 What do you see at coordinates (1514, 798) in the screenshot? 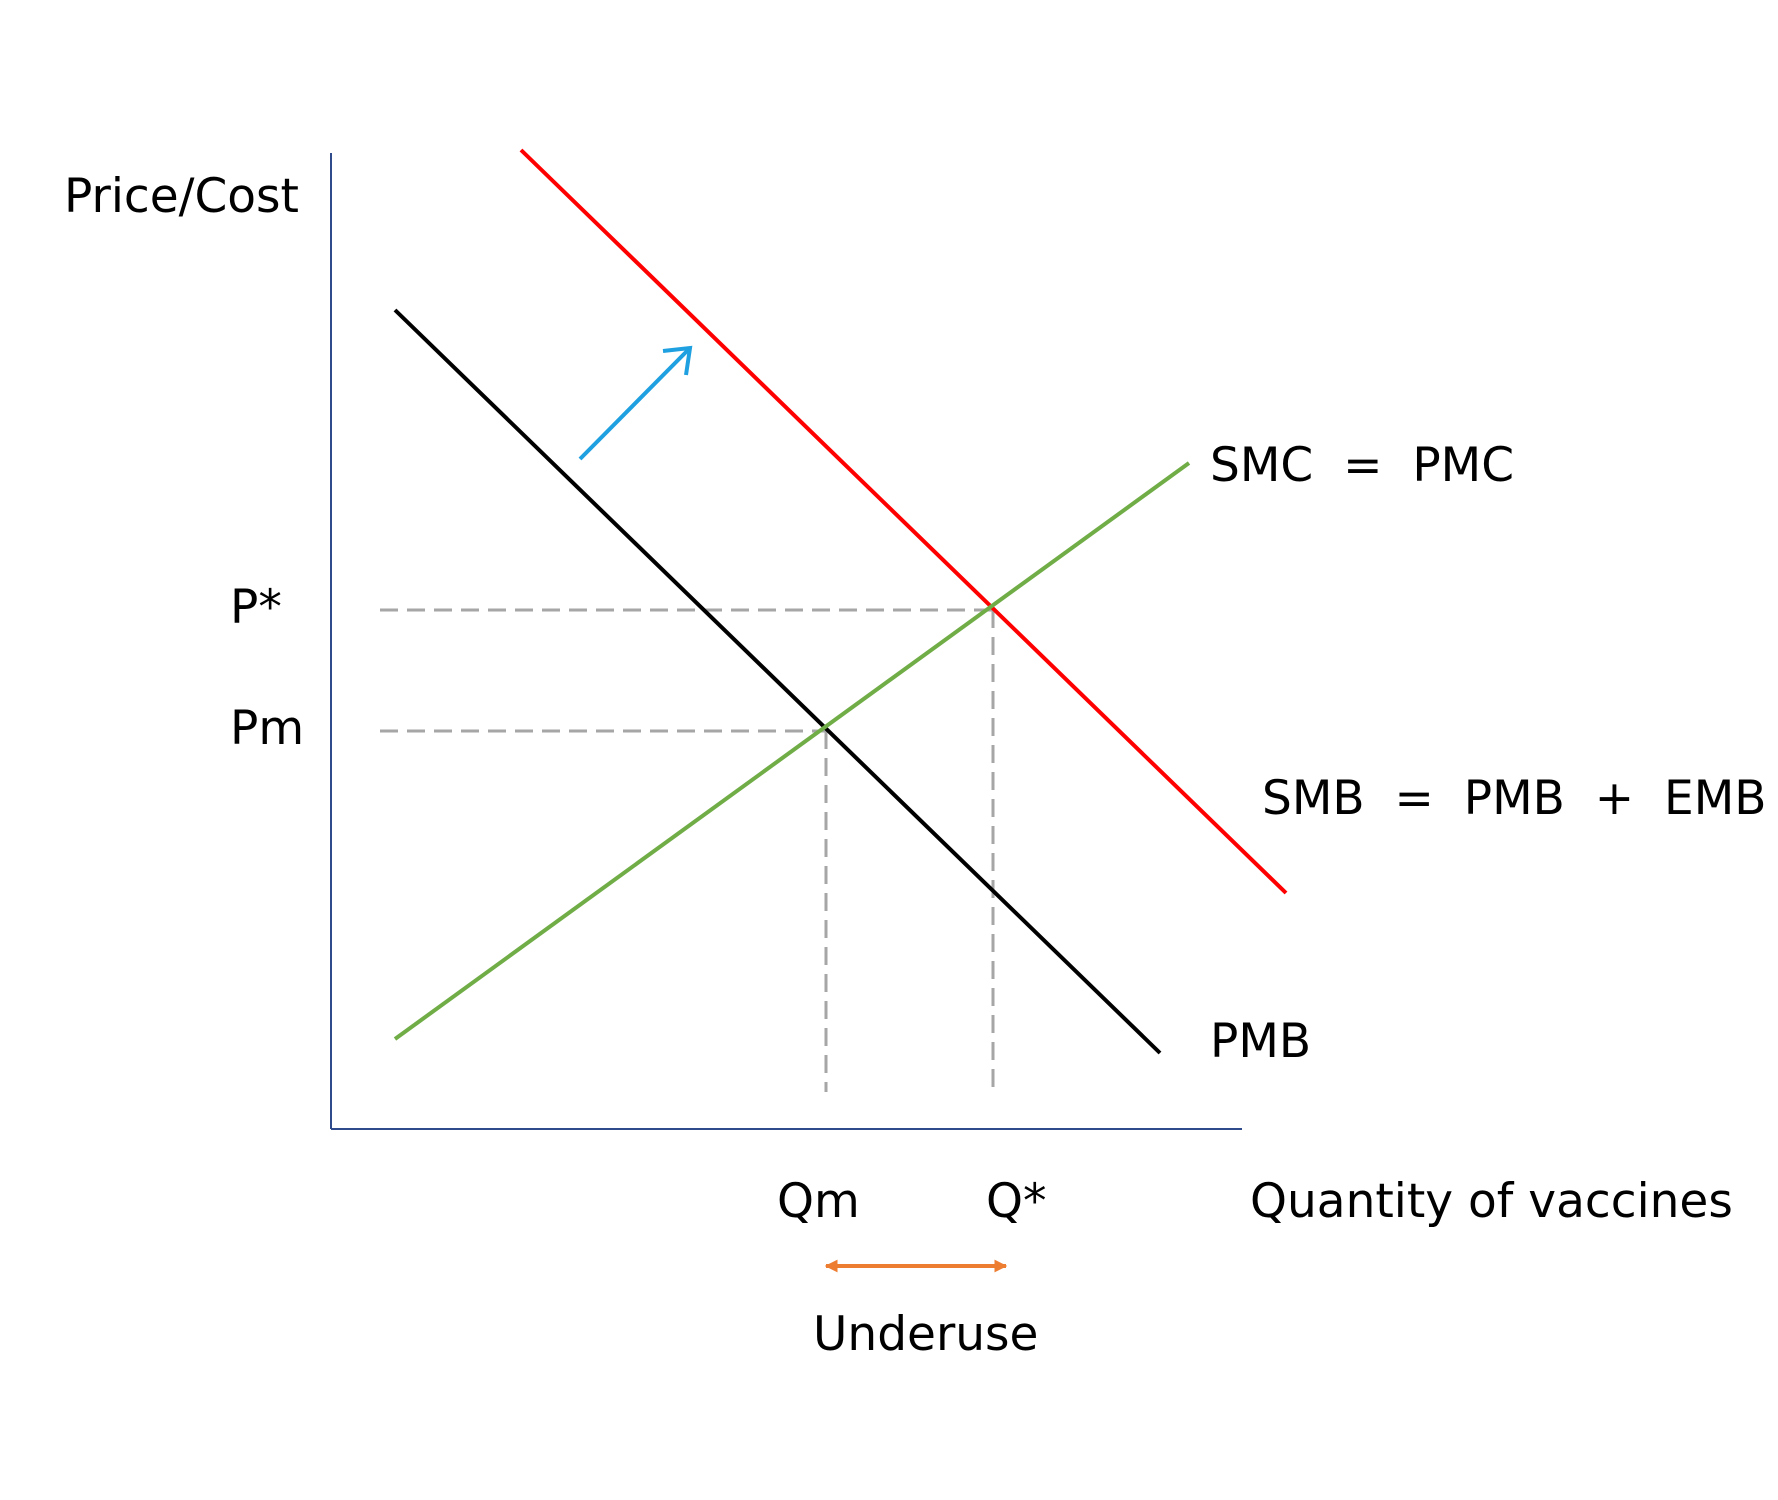
I see `smb-label: SMB = PMB + EMB` at bounding box center [1514, 798].